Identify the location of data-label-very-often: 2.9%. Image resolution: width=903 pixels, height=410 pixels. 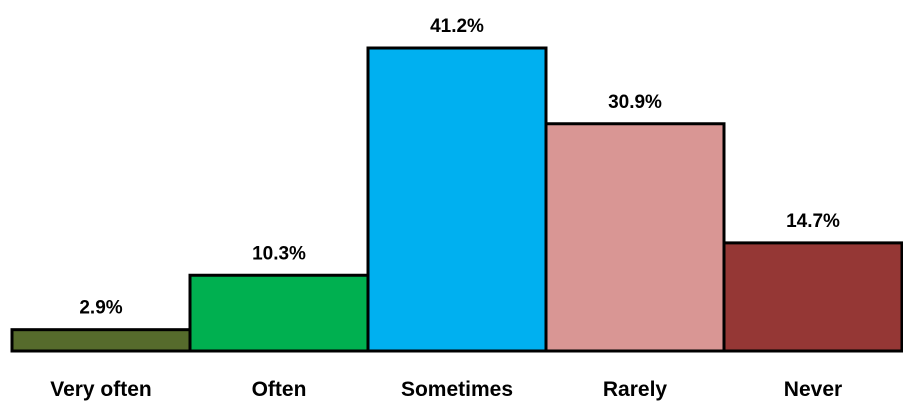
(100, 308).